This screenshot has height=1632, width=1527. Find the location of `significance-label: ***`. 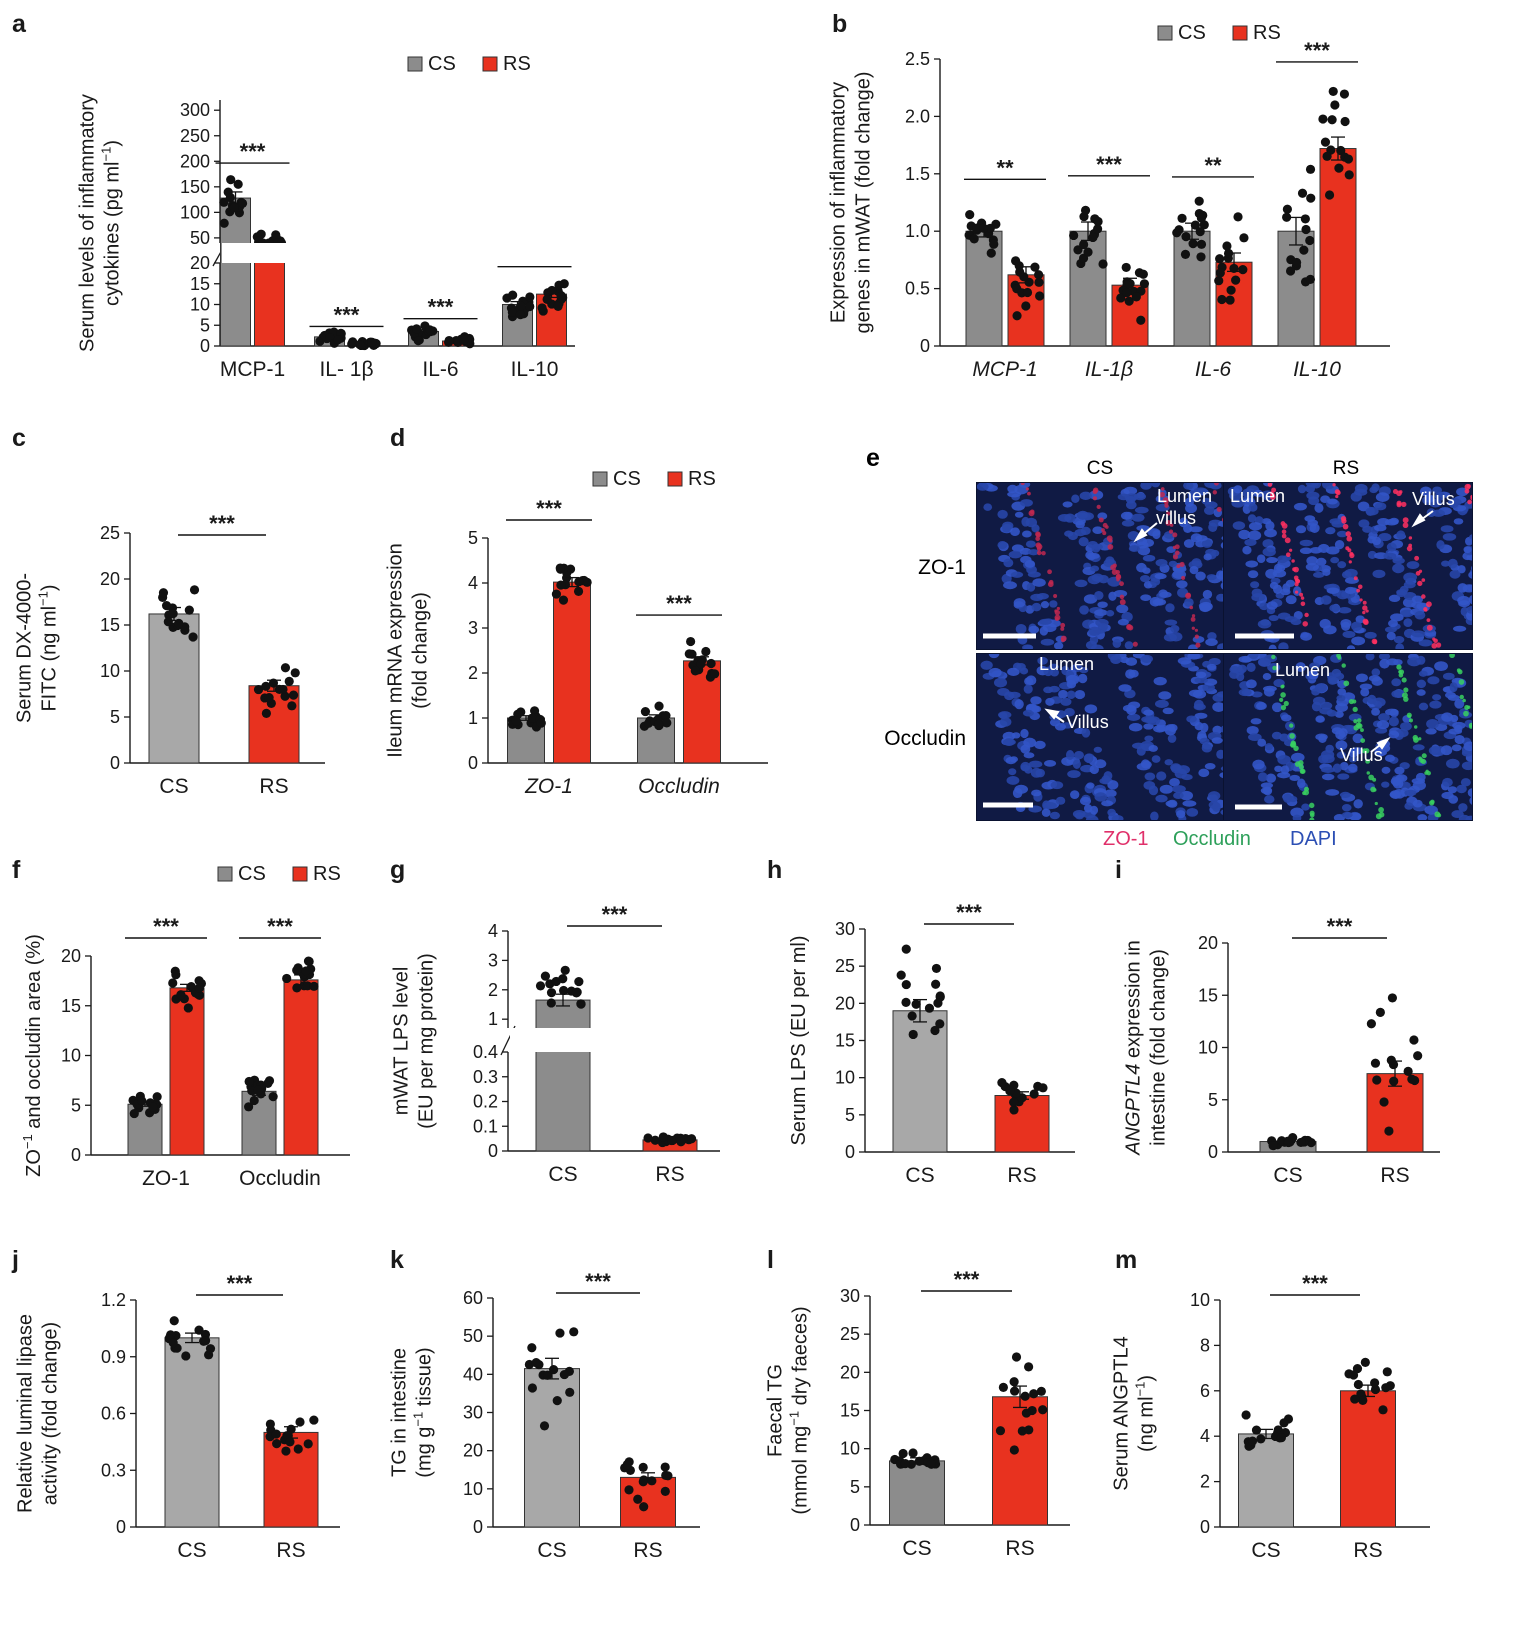

significance-label: *** is located at coordinates (222, 523).